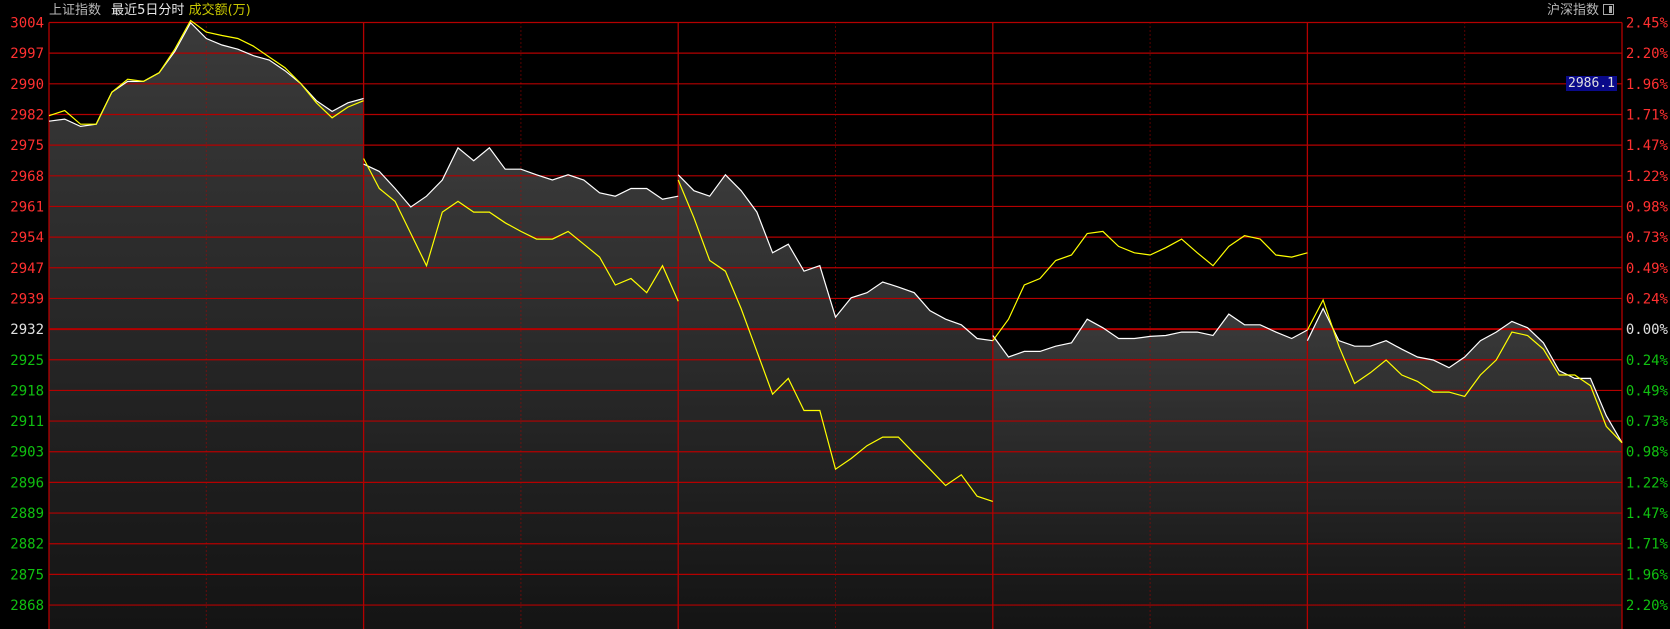 This screenshot has height=629, width=1670. I want to click on left-tick-label: 2947, so click(27, 269).